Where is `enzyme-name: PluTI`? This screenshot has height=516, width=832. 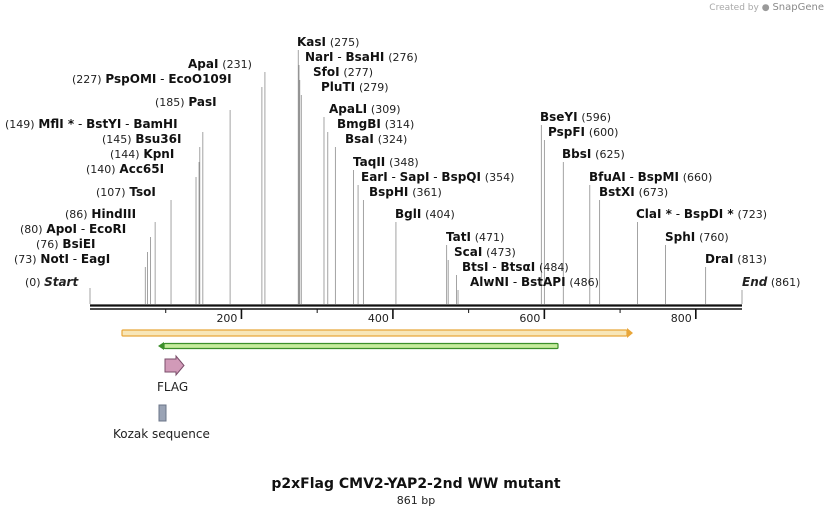
enzyme-name: PluTI is located at coordinates (338, 87).